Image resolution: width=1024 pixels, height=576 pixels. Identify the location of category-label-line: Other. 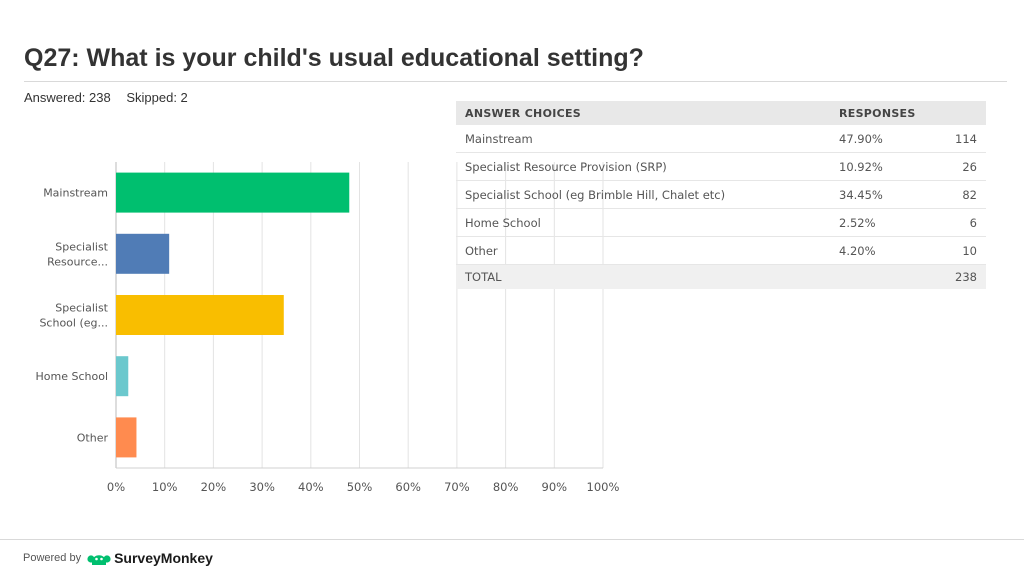
(93, 437).